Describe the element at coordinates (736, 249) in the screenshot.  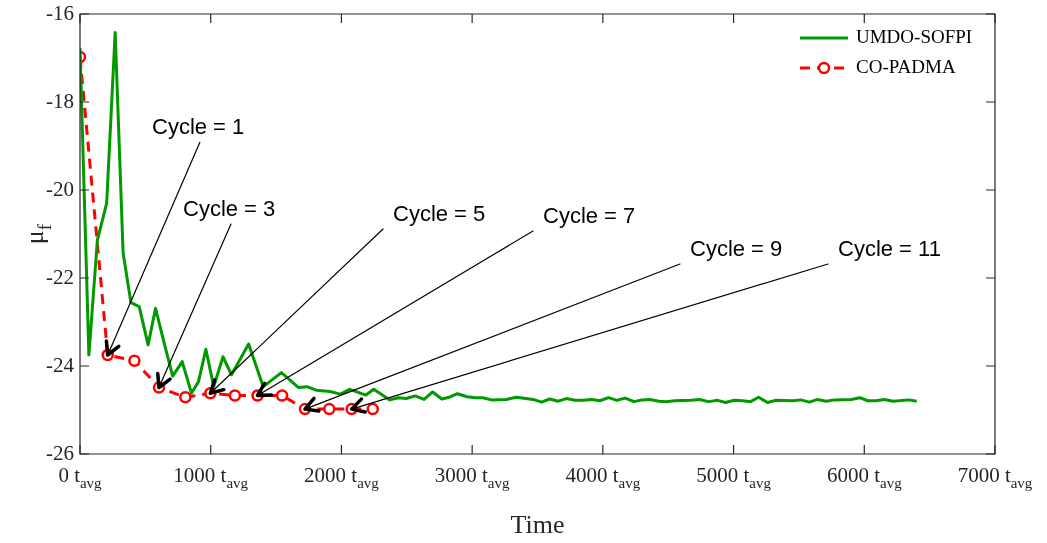
I see `annotation: Cycle = 9` at that location.